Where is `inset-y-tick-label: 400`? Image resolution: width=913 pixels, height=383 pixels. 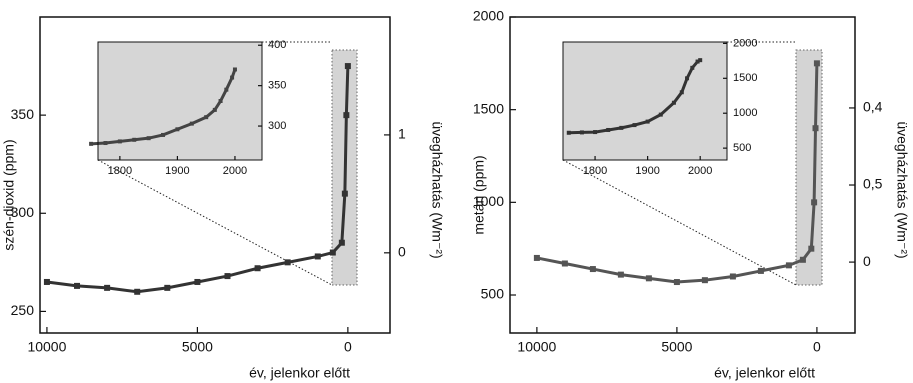
inset-y-tick-label: 400 is located at coordinates (277, 45).